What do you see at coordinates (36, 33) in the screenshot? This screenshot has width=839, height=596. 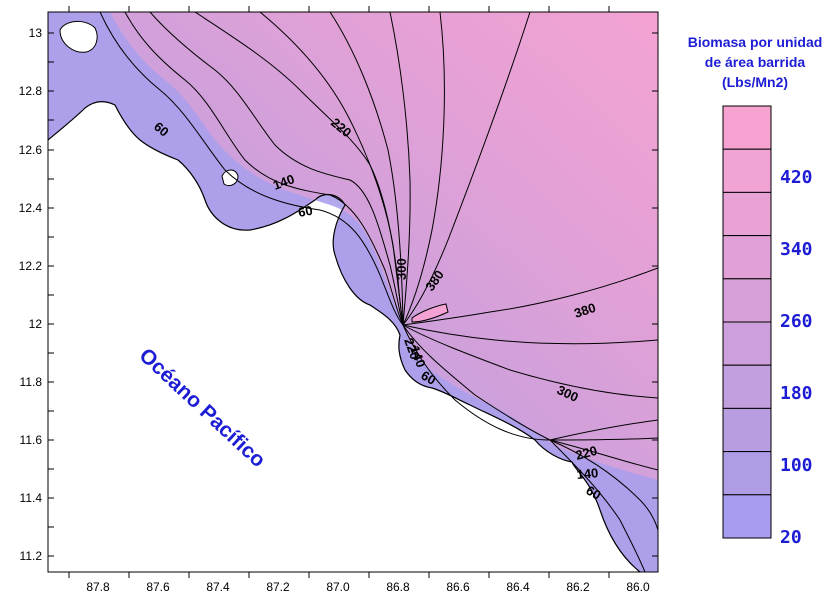 I see `y-tick-label: 13` at bounding box center [36, 33].